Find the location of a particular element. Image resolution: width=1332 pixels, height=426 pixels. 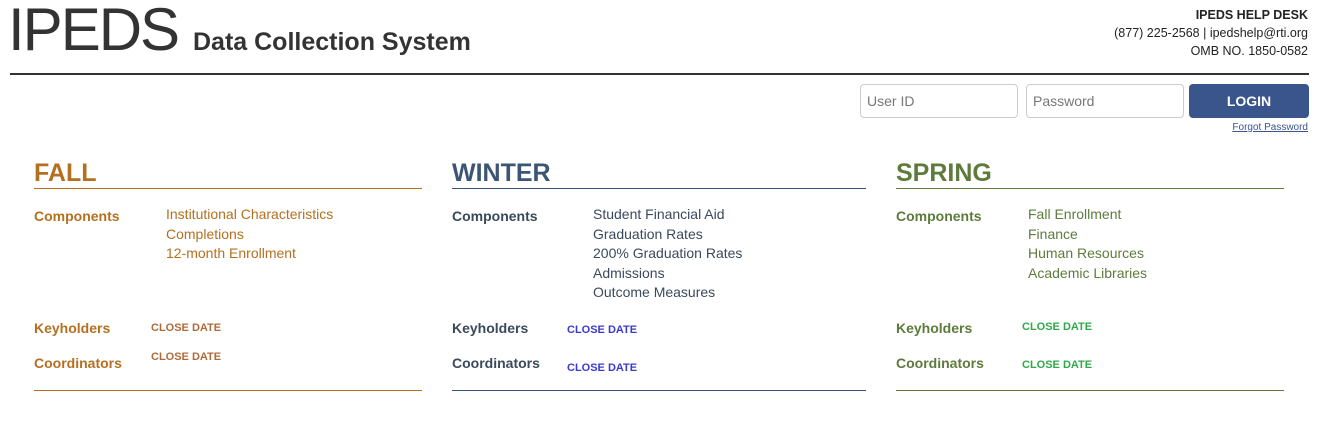

component-item: Admissions is located at coordinates (629, 272).